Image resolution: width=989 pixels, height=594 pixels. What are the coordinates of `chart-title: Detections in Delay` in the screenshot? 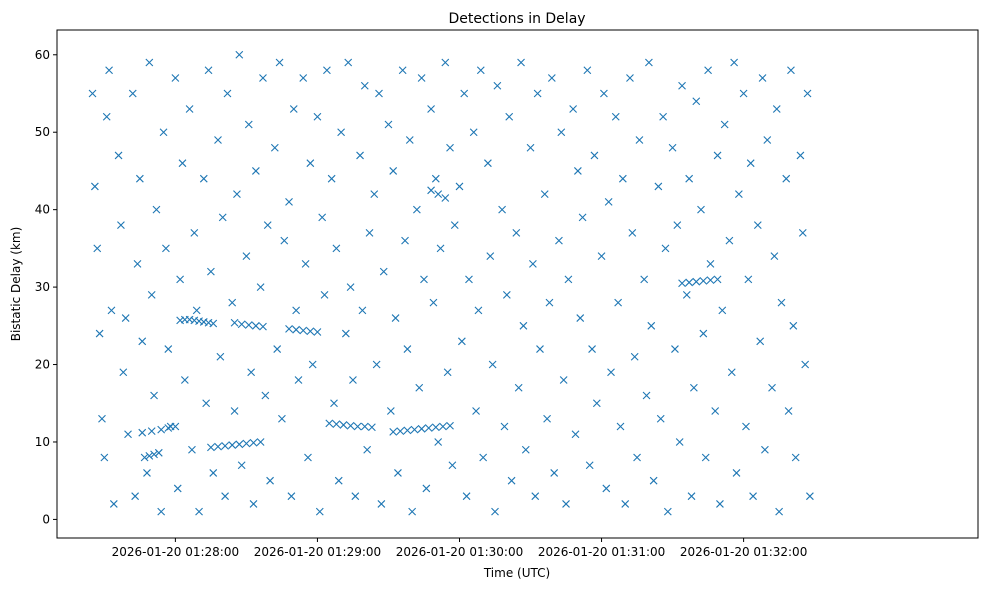 It's located at (516, 19).